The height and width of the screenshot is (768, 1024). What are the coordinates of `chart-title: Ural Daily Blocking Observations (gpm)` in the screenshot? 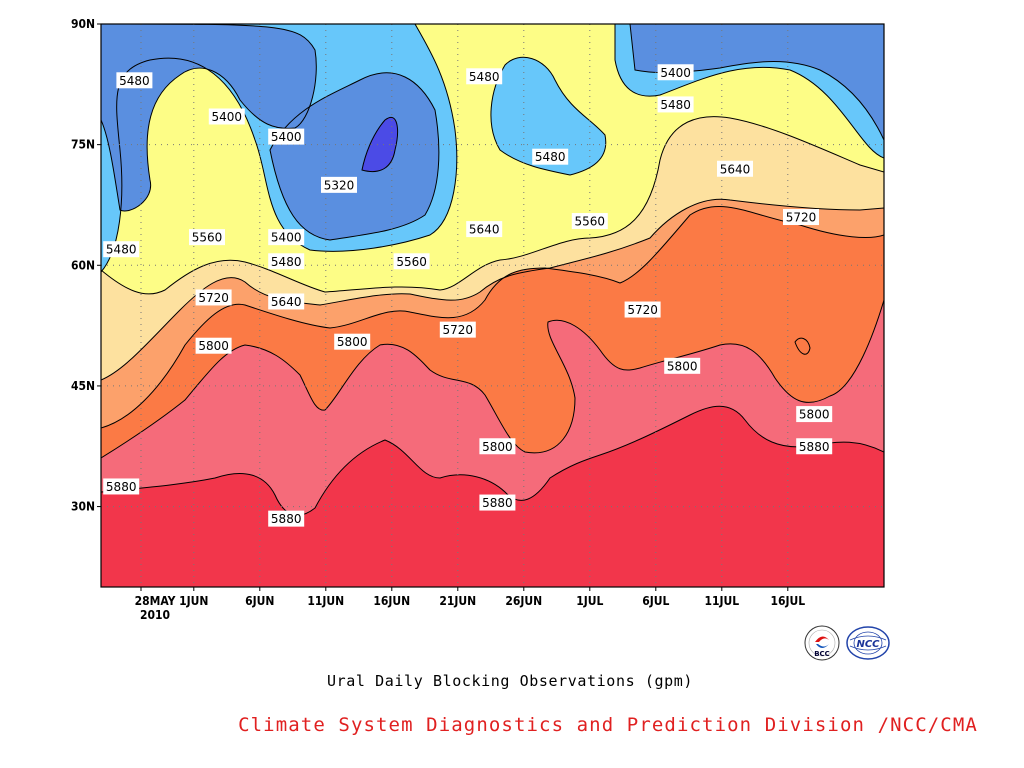 It's located at (510, 681).